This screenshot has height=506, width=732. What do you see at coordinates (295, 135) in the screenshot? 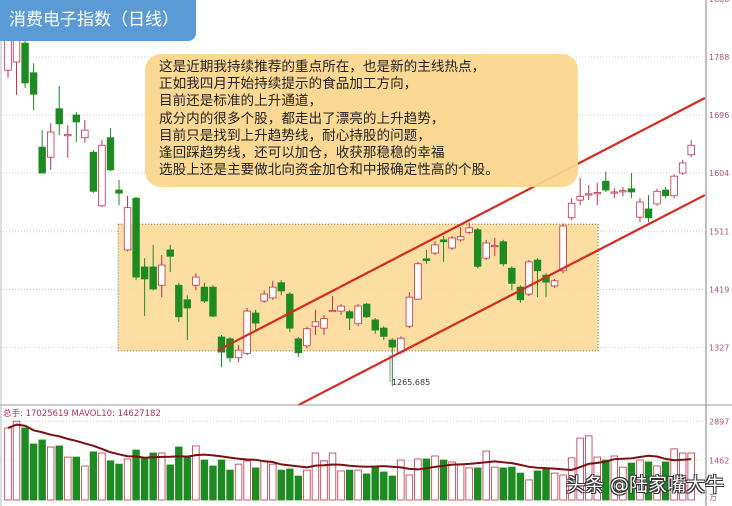
I see `note-line: 目前只是找到上升趋势线，耐心持股的问题，` at bounding box center [295, 135].